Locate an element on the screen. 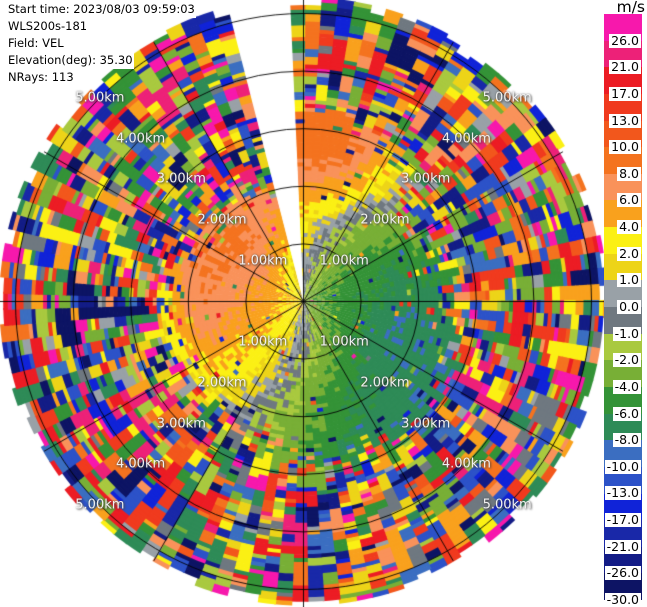 This screenshot has height=607, width=647. info-start-time: Start time: 2023/08/03 09:59:03 is located at coordinates (101, 9).